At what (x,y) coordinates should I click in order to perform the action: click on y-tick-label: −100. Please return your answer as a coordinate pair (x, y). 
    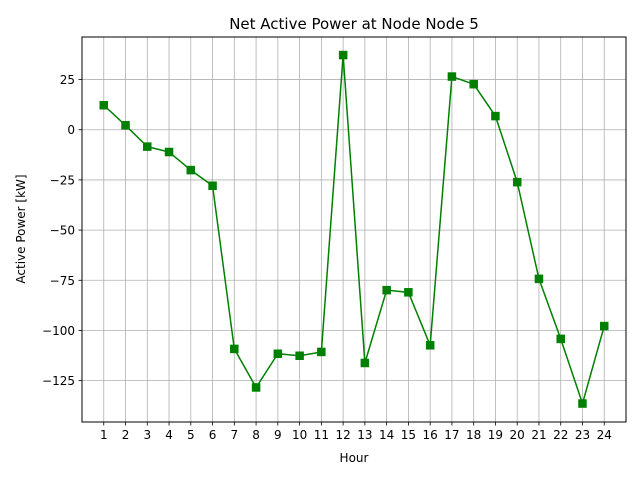
    Looking at the image, I should click on (58, 331).